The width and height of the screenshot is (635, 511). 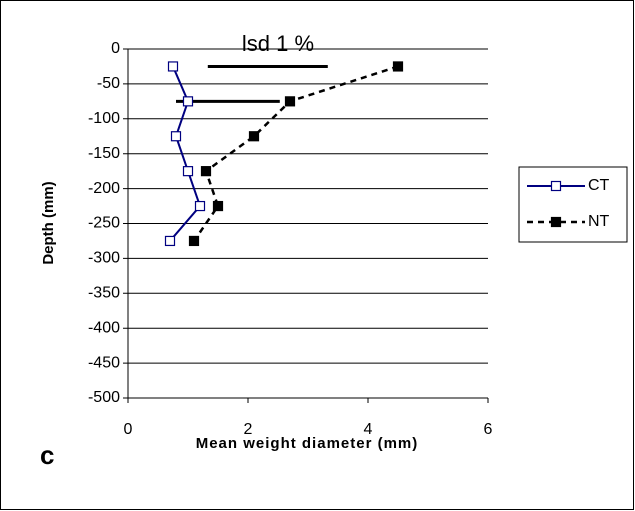 What do you see at coordinates (104, 327) in the screenshot?
I see `y-tick-label: -400` at bounding box center [104, 327].